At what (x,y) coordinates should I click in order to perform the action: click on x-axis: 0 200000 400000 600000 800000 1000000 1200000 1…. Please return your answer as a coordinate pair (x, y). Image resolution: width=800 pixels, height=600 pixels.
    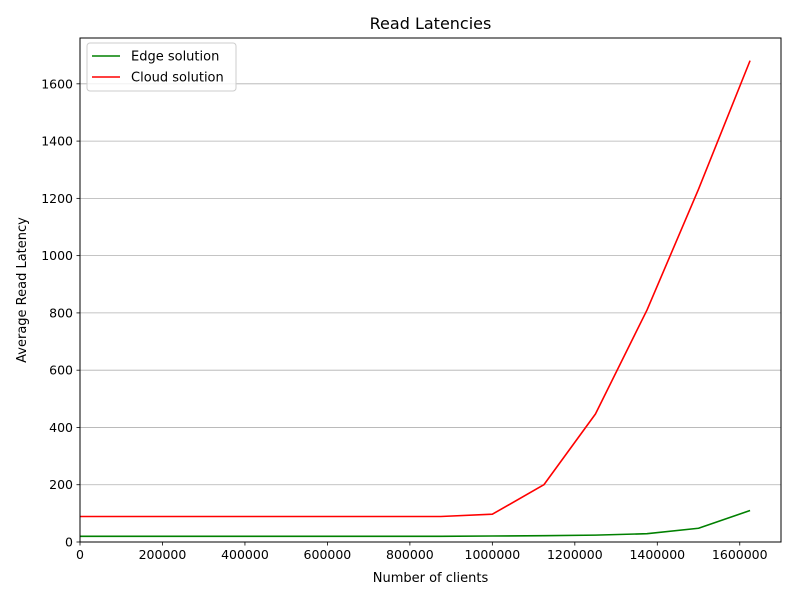
    Looking at the image, I should click on (422, 552).